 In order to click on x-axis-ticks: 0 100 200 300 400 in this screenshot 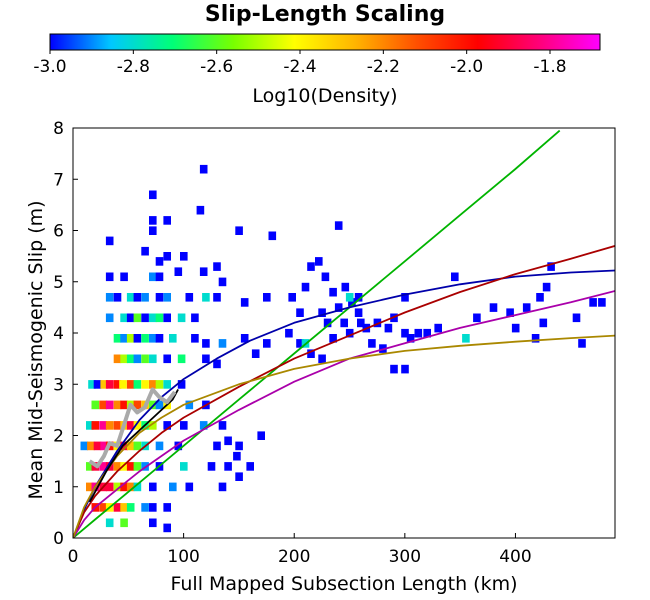, I will do `click(300, 550)`.